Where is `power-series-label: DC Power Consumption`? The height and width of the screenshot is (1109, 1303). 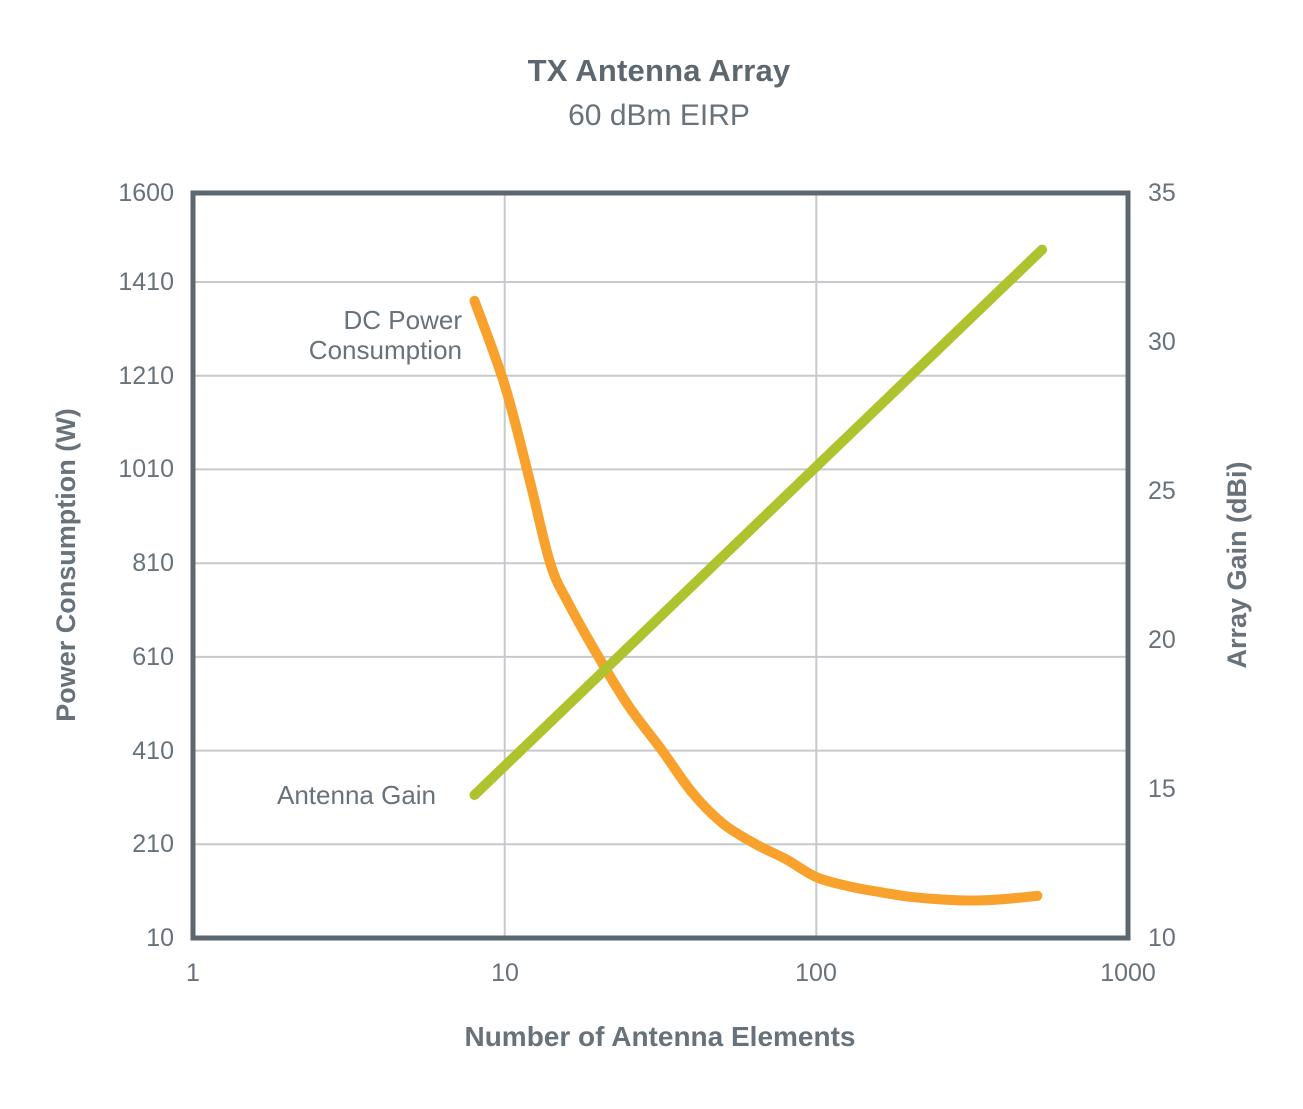
power-series-label: DC Power Consumption is located at coordinates (385, 335).